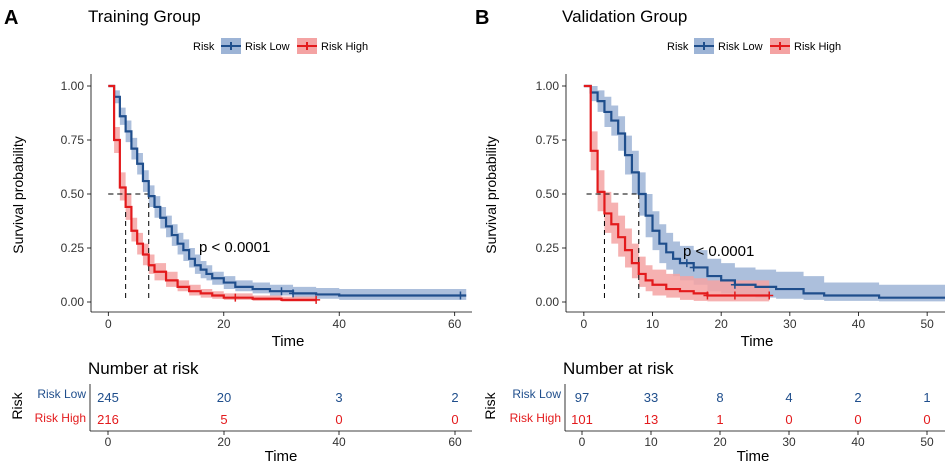 This screenshot has height=469, width=945. What do you see at coordinates (11, 18) in the screenshot?
I see `panel-letter: A` at bounding box center [11, 18].